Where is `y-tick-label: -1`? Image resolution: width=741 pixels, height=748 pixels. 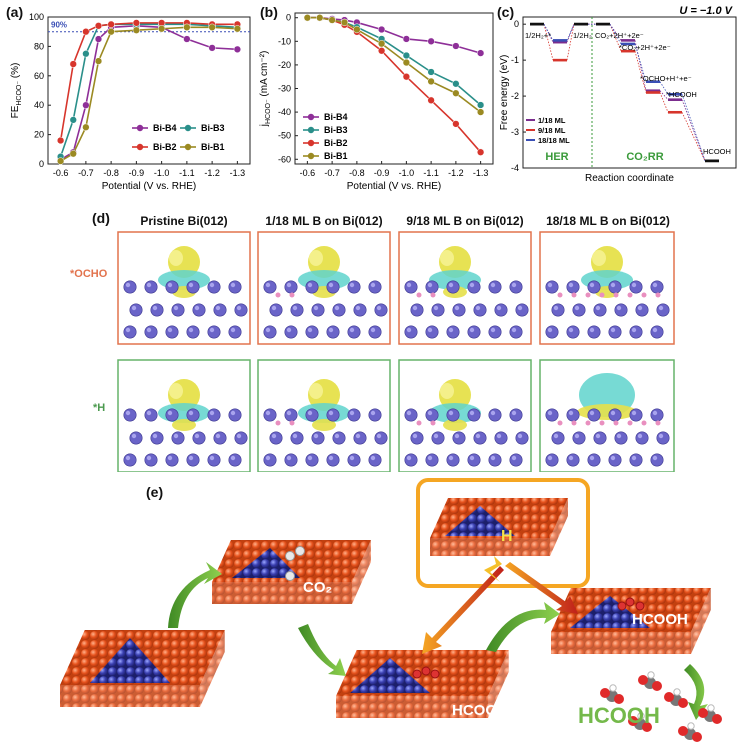
y-tick-label: -1 is located at coordinates (515, 60).